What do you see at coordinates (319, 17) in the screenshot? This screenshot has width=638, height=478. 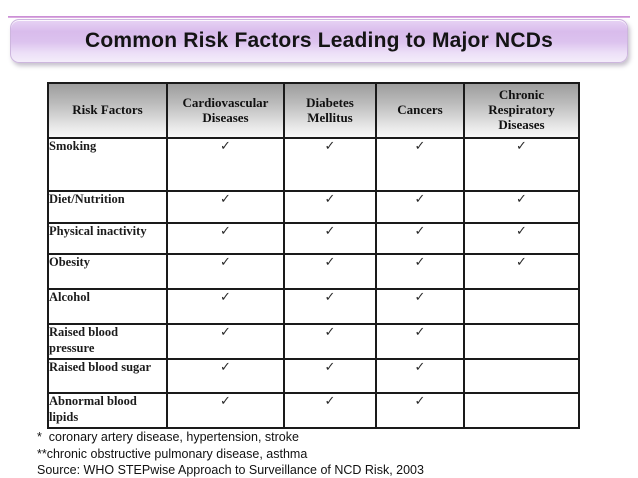 I see `top-accent-line` at bounding box center [319, 17].